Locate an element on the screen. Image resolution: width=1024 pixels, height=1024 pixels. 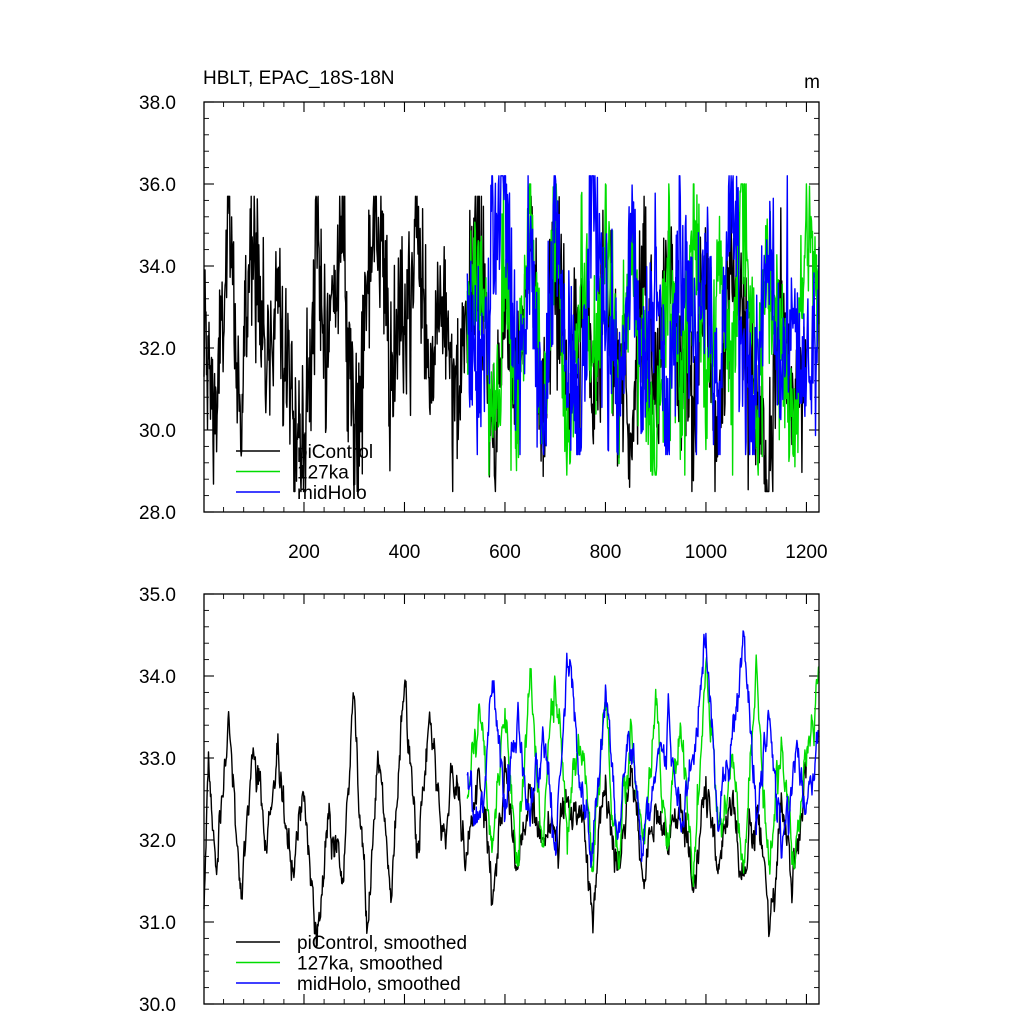
legend-label: piControl is located at coordinates (335, 452).